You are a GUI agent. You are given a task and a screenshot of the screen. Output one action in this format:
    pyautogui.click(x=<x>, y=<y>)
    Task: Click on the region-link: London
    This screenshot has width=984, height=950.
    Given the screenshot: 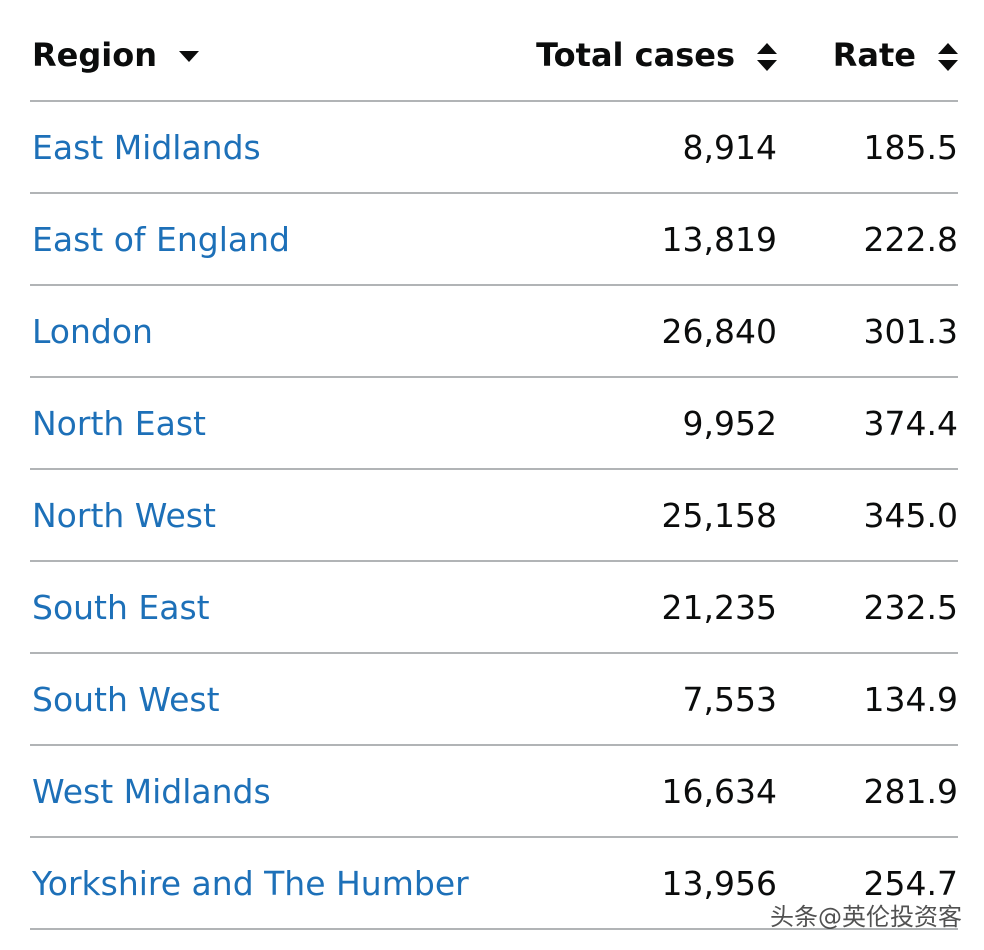 What is the action you would take?
    pyautogui.click(x=92, y=331)
    